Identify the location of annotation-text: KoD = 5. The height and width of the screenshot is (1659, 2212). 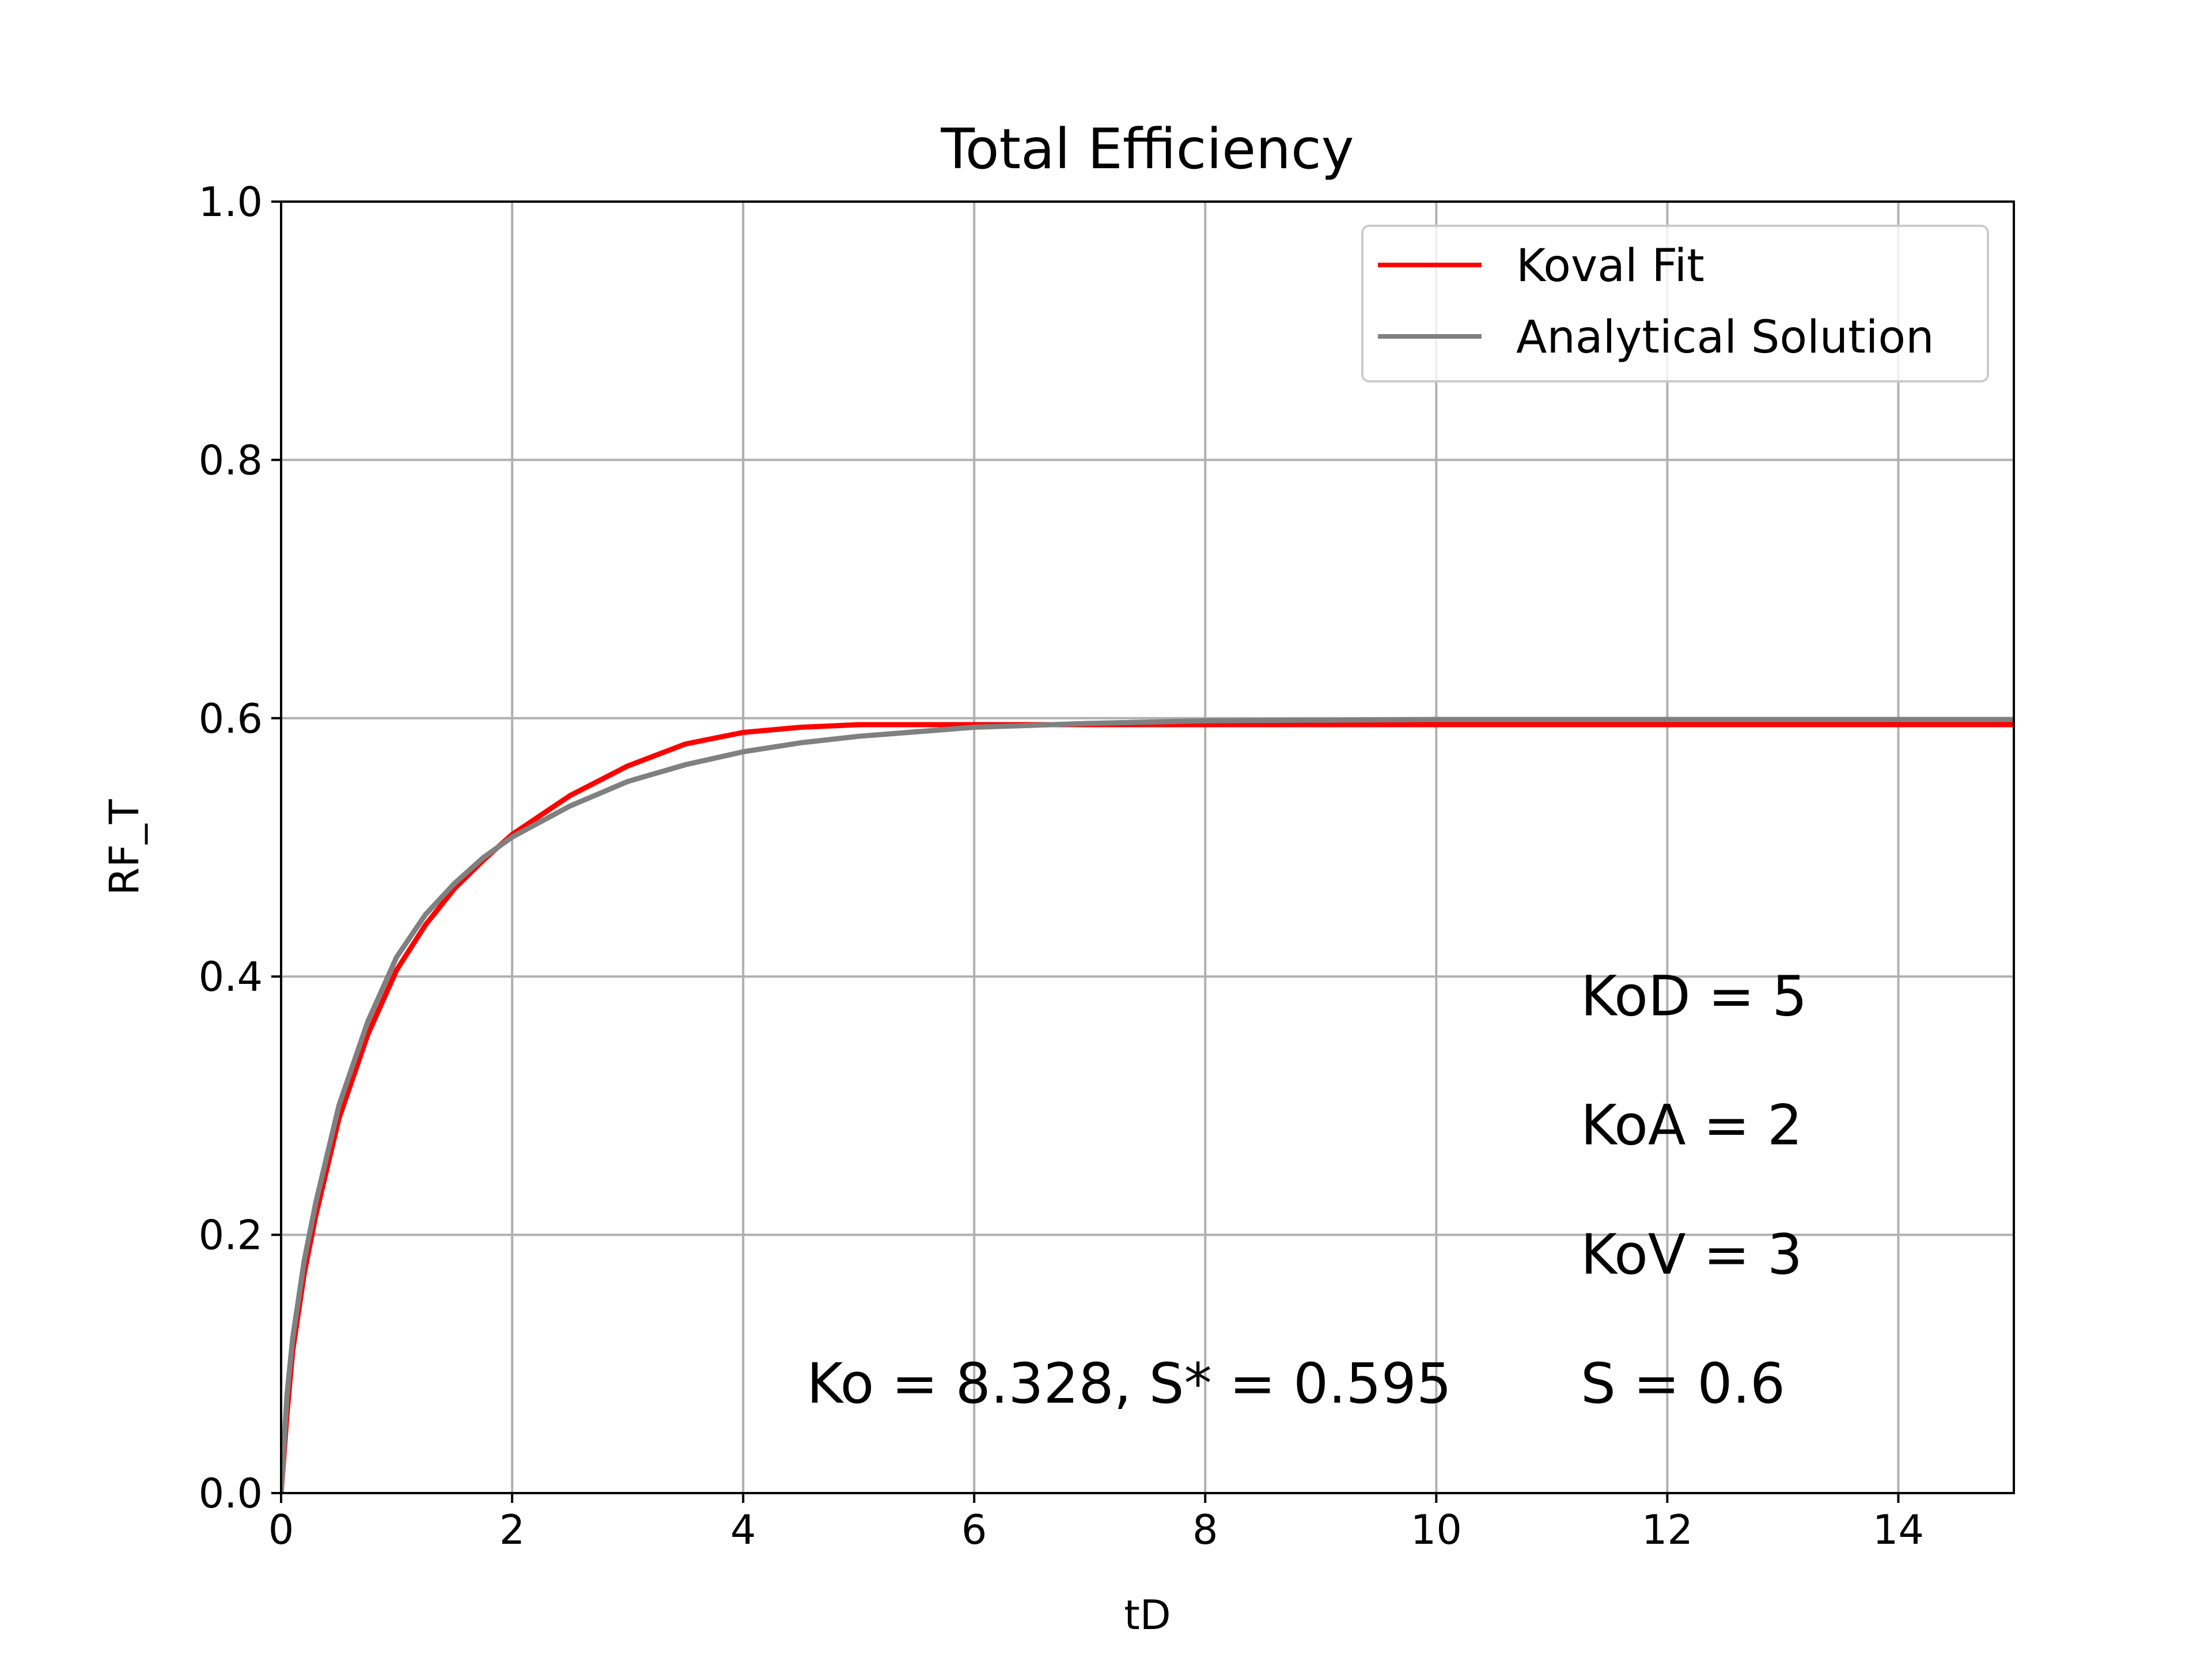
(1694, 996).